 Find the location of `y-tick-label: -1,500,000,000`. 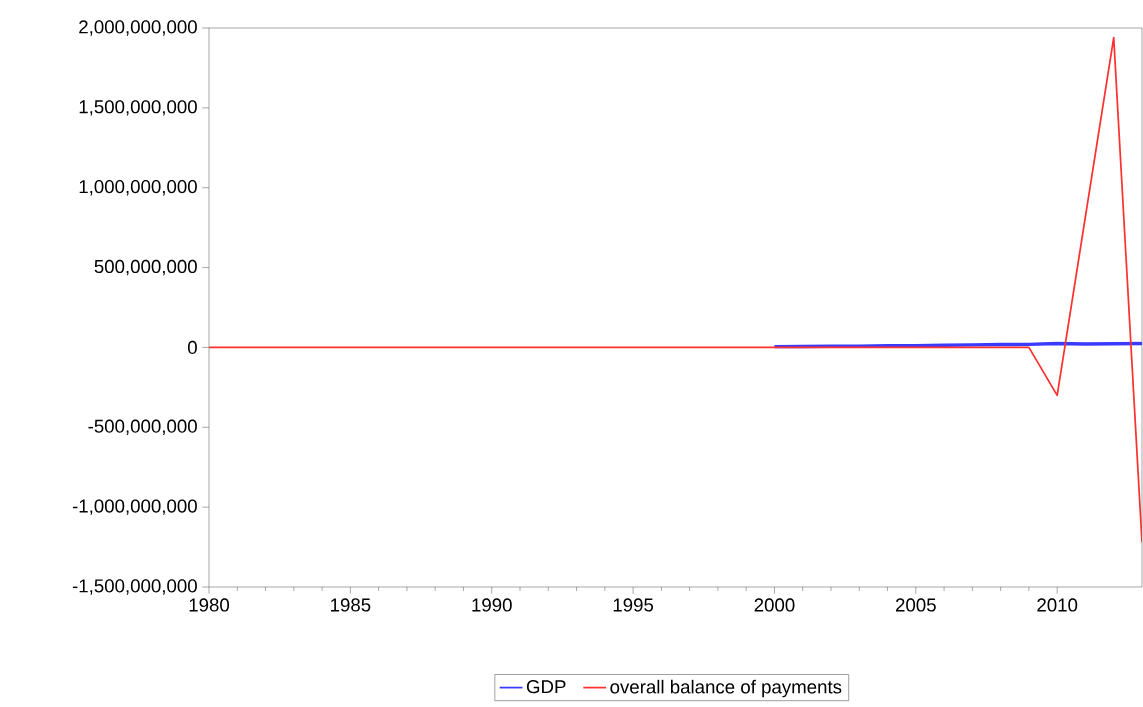

y-tick-label: -1,500,000,000 is located at coordinates (134, 587).